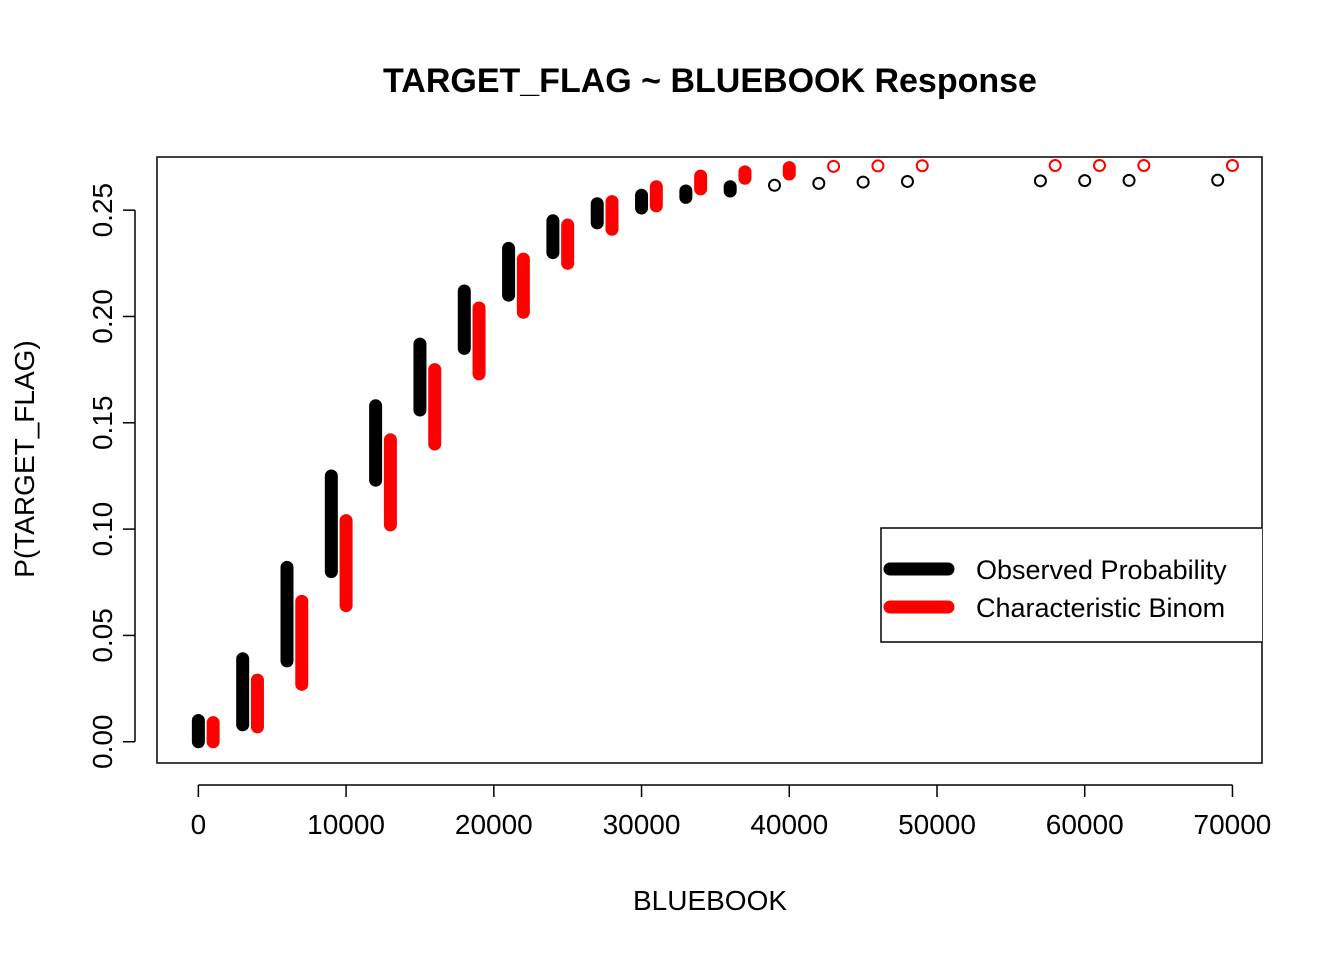 This screenshot has width=1344, height=960. I want to click on y-tick-label-3: 0.10, so click(102, 529).